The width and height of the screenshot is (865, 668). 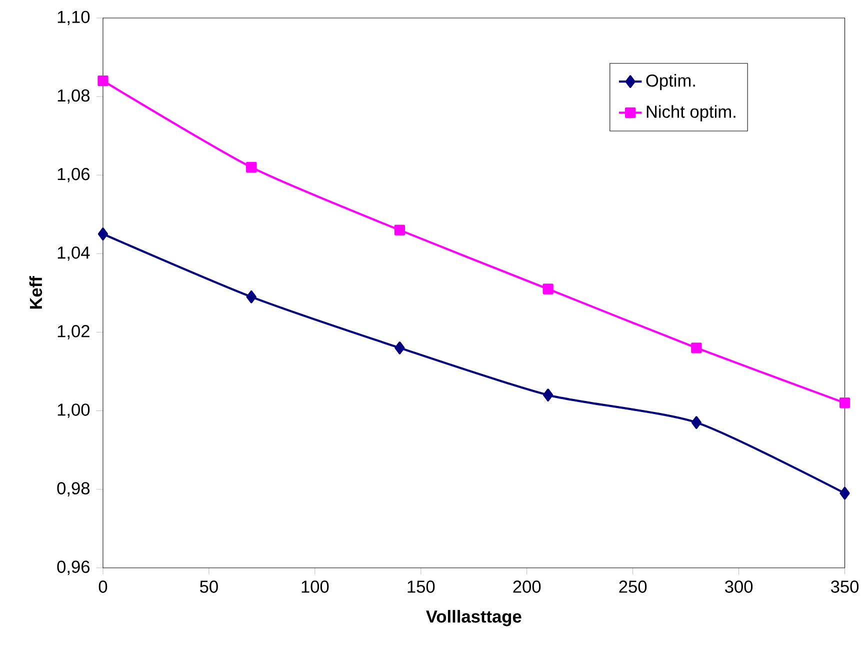 What do you see at coordinates (739, 586) in the screenshot?
I see `x-tick-label: 300` at bounding box center [739, 586].